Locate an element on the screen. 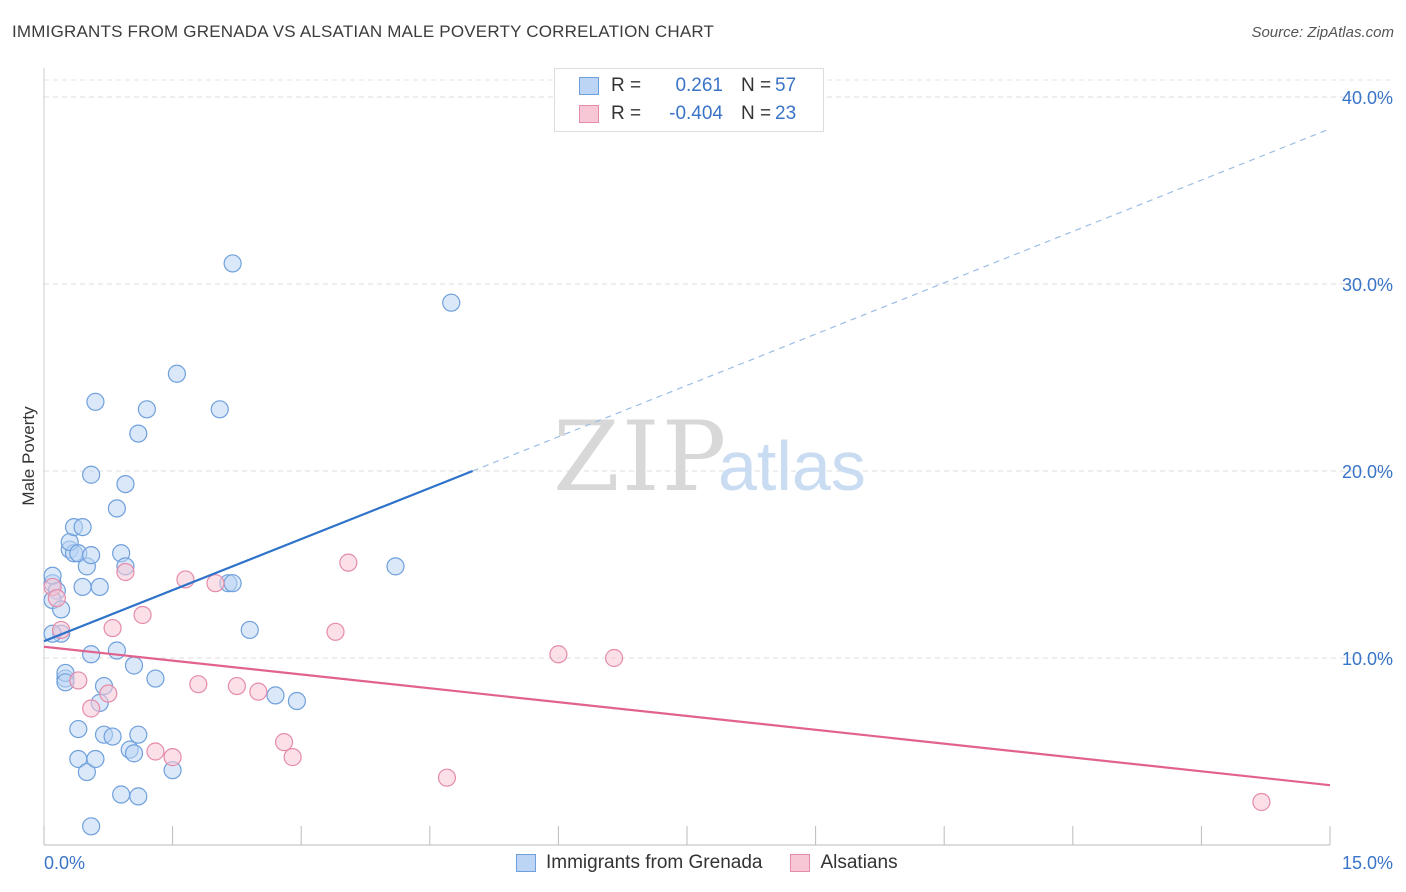 This screenshot has width=1406, height=892. legend-item-alsatians: Alsatians is located at coordinates (844, 863).